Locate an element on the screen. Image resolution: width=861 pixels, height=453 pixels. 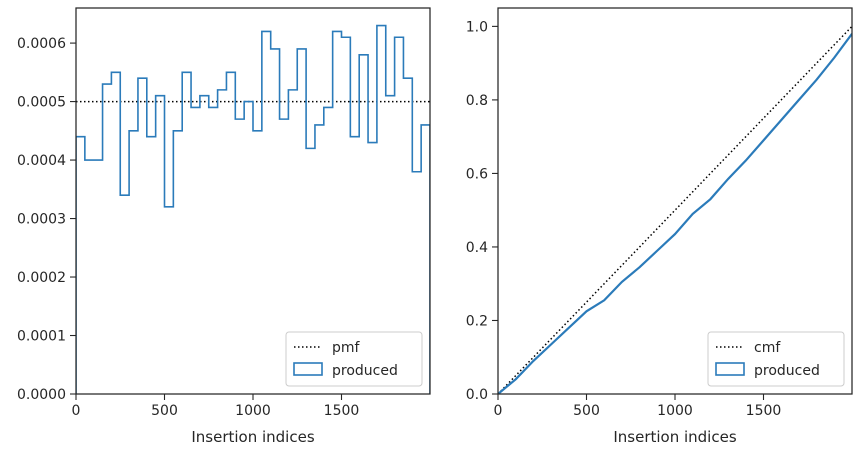
y-tick-label: 0.0001 is located at coordinates (41, 337).